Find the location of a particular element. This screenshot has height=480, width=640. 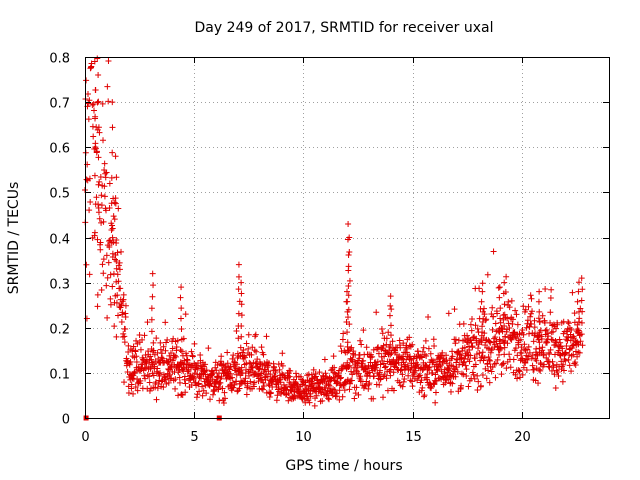

x-tick-label: 15 is located at coordinates (413, 437).